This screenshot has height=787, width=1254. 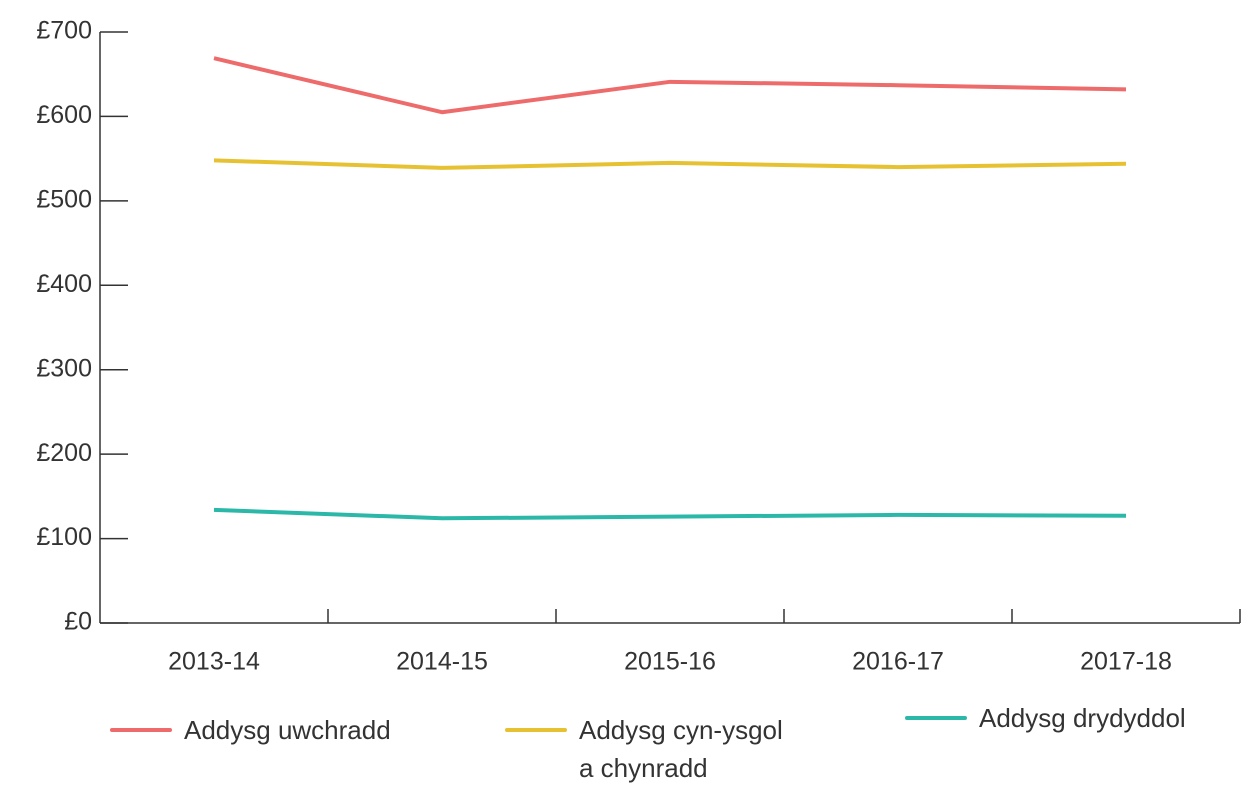 I want to click on x-tick-label: 2017-18, so click(x=1126, y=662).